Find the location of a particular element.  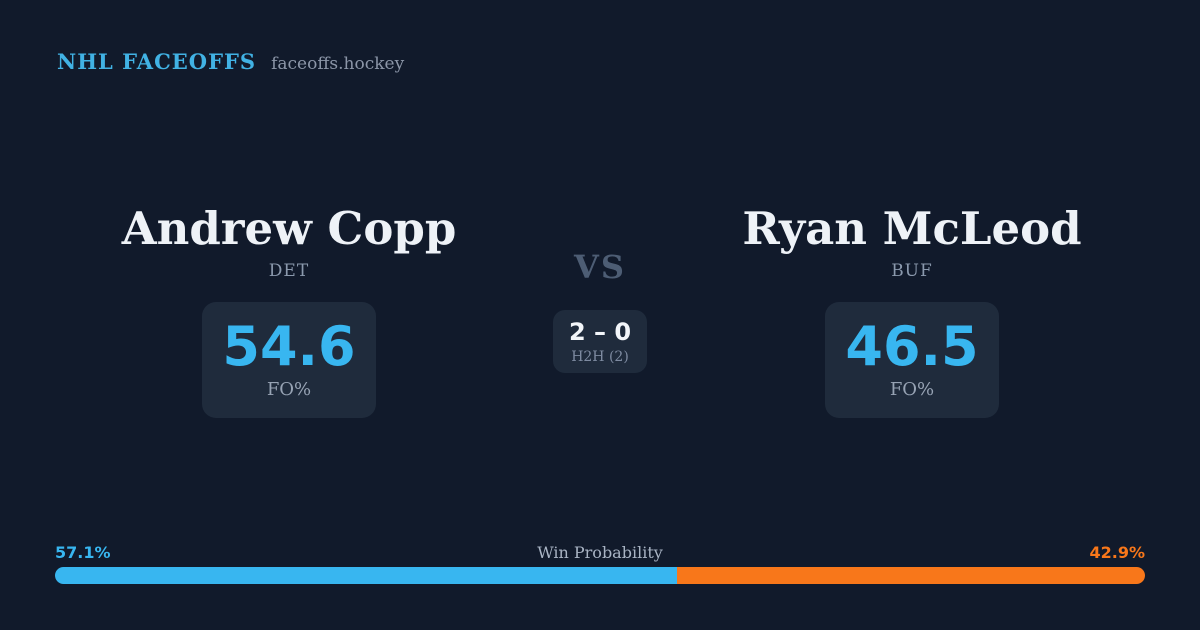

stat-value-left: 54.6 is located at coordinates (289, 346).